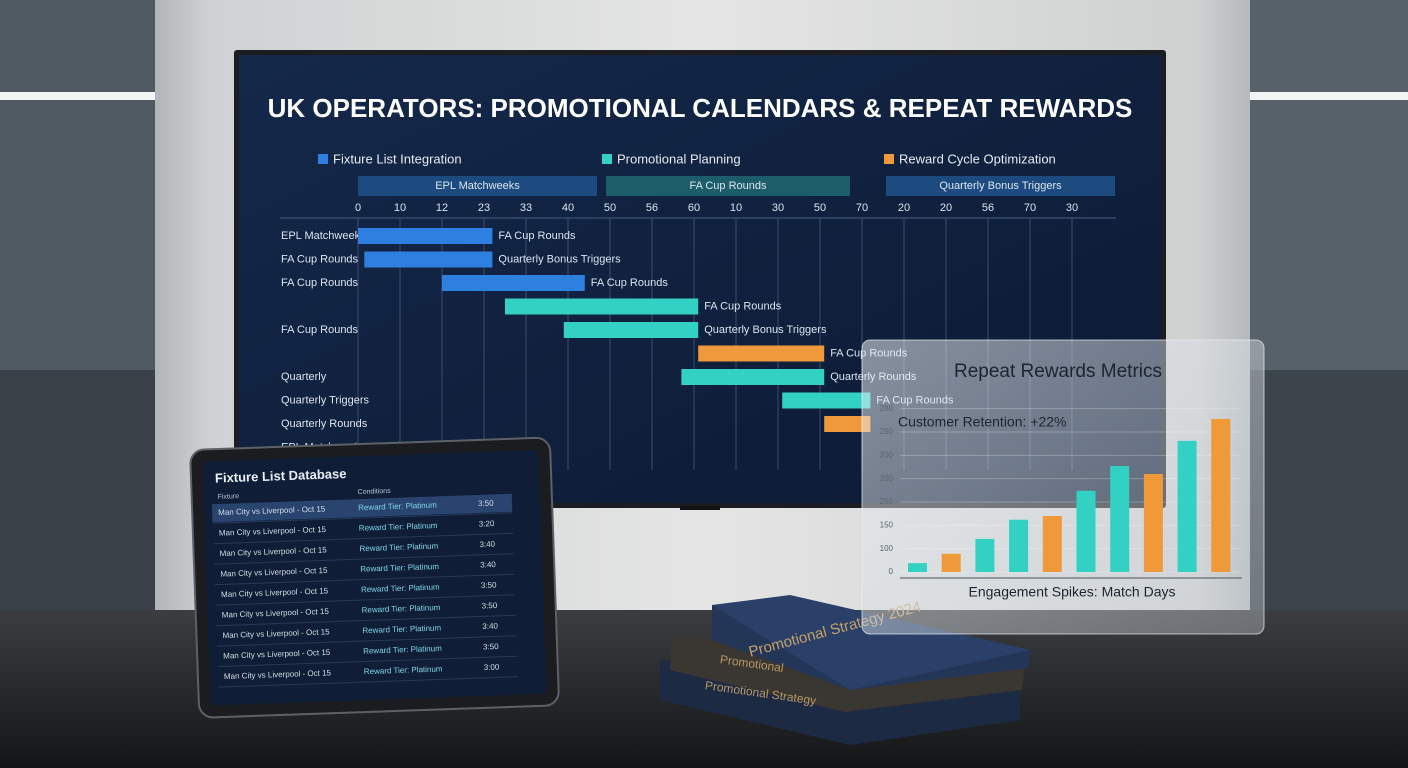 The image size is (1408, 768). What do you see at coordinates (304, 377) in the screenshot?
I see `row-label: Quarterly` at bounding box center [304, 377].